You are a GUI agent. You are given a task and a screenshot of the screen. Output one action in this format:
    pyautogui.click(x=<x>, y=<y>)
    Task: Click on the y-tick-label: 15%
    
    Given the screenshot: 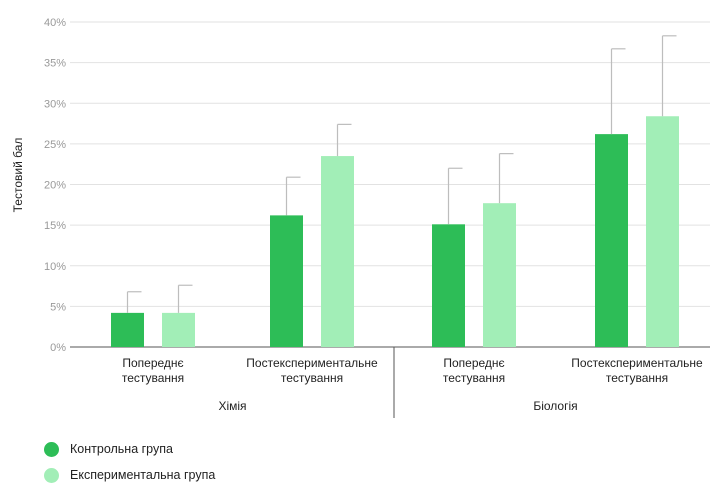 What is the action you would take?
    pyautogui.click(x=55, y=226)
    